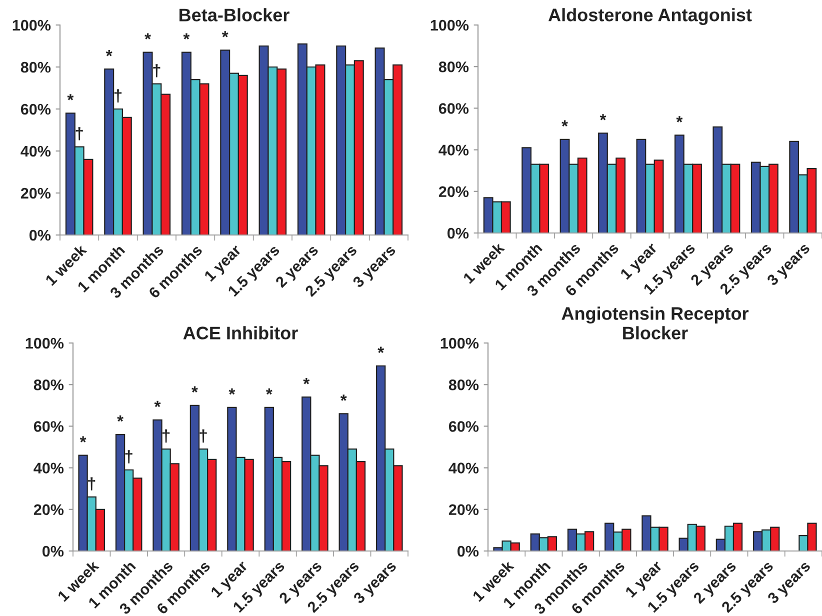  What do you see at coordinates (235, 15) in the screenshot?
I see `chart-title: Beta-Blocker` at bounding box center [235, 15].